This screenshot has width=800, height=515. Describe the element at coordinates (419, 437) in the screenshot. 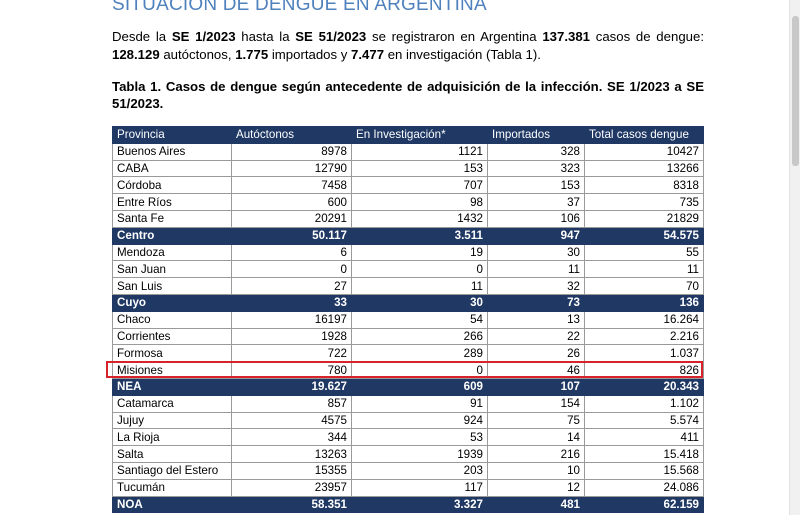

I see `table-cell: 53` at that location.